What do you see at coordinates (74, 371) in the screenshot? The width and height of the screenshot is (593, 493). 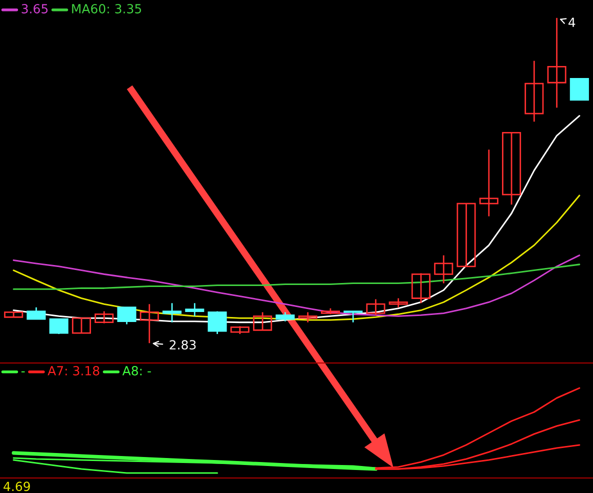 I see `legend-label: A7: 3.18` at bounding box center [74, 371].